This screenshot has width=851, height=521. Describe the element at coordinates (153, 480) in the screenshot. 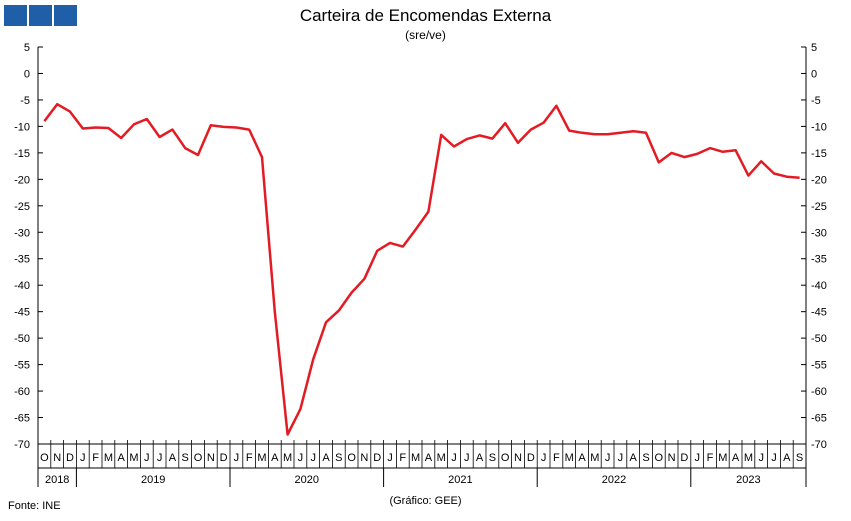

I see `year-label: 2019` at that location.